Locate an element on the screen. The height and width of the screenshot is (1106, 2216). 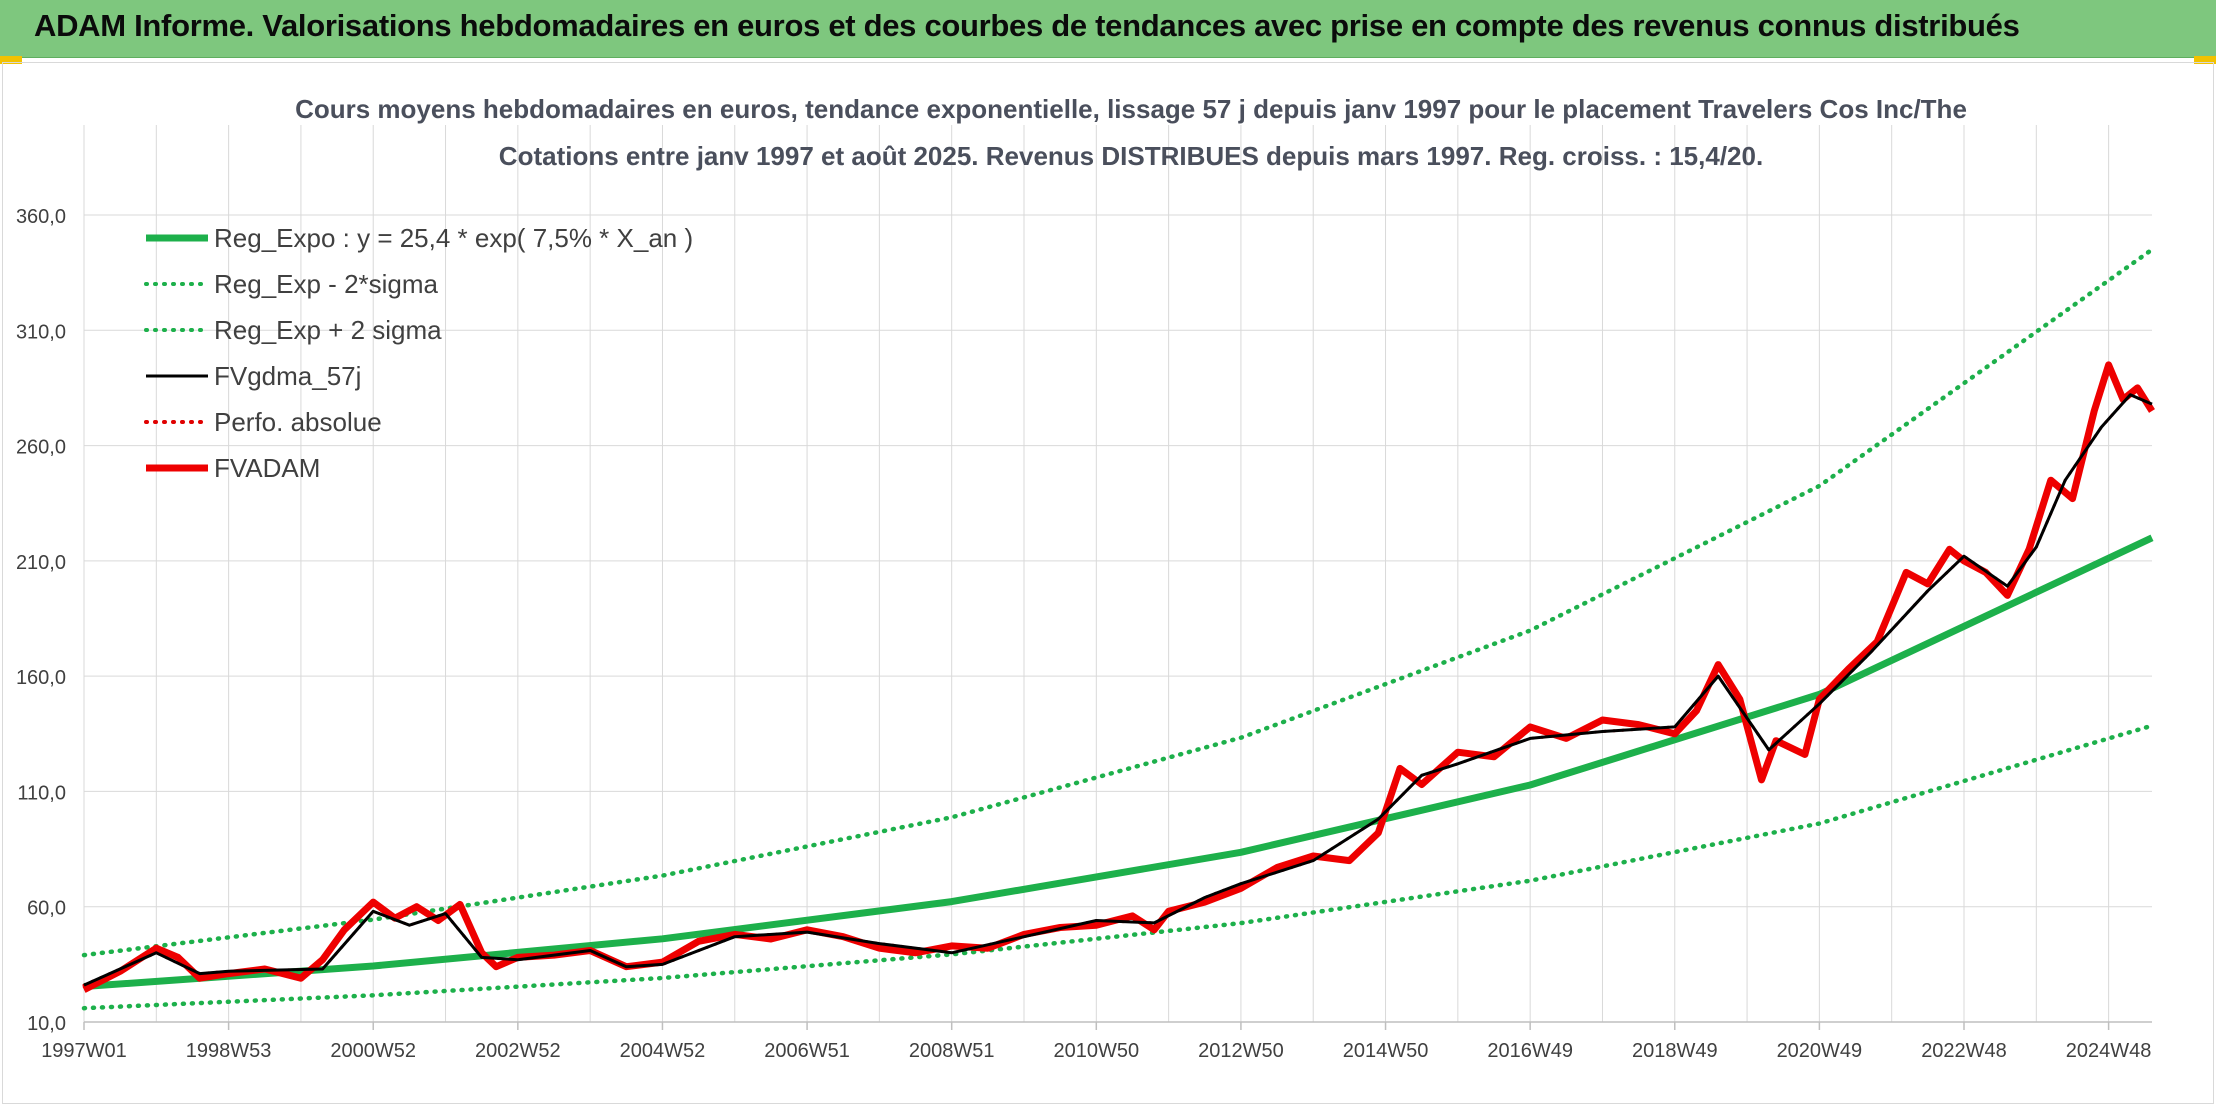
x-tick-label: 2020W49 is located at coordinates (1820, 1051).